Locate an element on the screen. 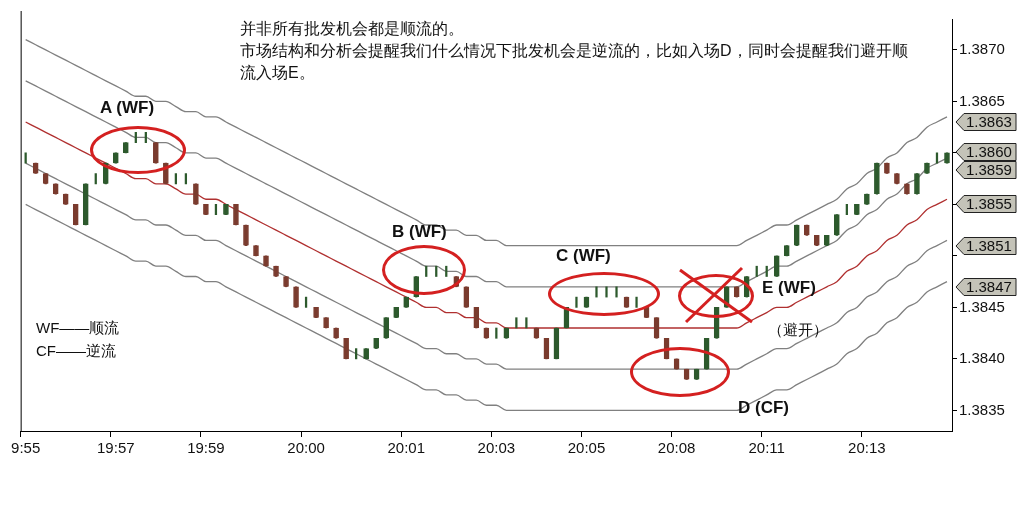 The width and height of the screenshot is (1034, 506). annotation: C (WF) is located at coordinates (583, 255).